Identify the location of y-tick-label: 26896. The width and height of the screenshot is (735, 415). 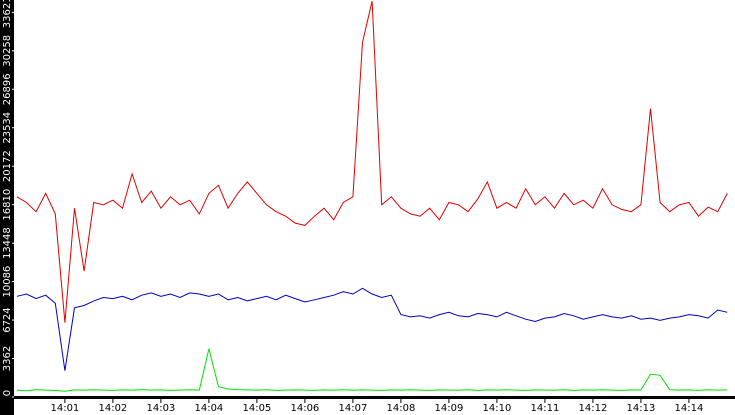
(7, 89).